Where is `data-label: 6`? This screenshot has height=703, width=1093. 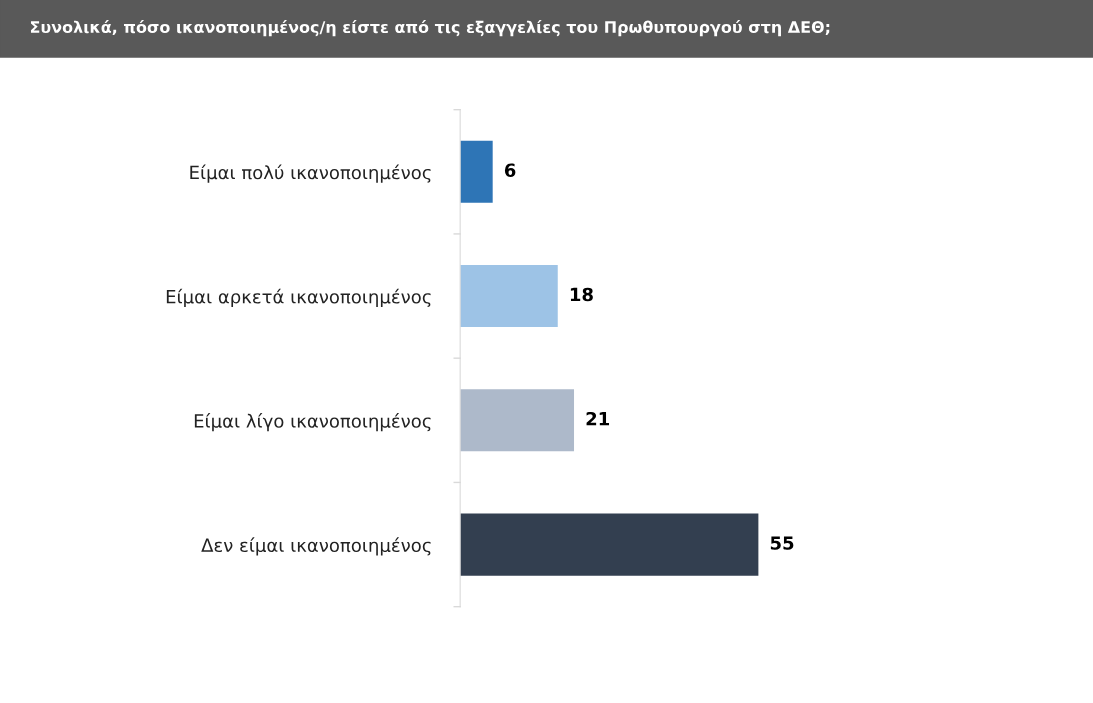 data-label: 6 is located at coordinates (510, 170).